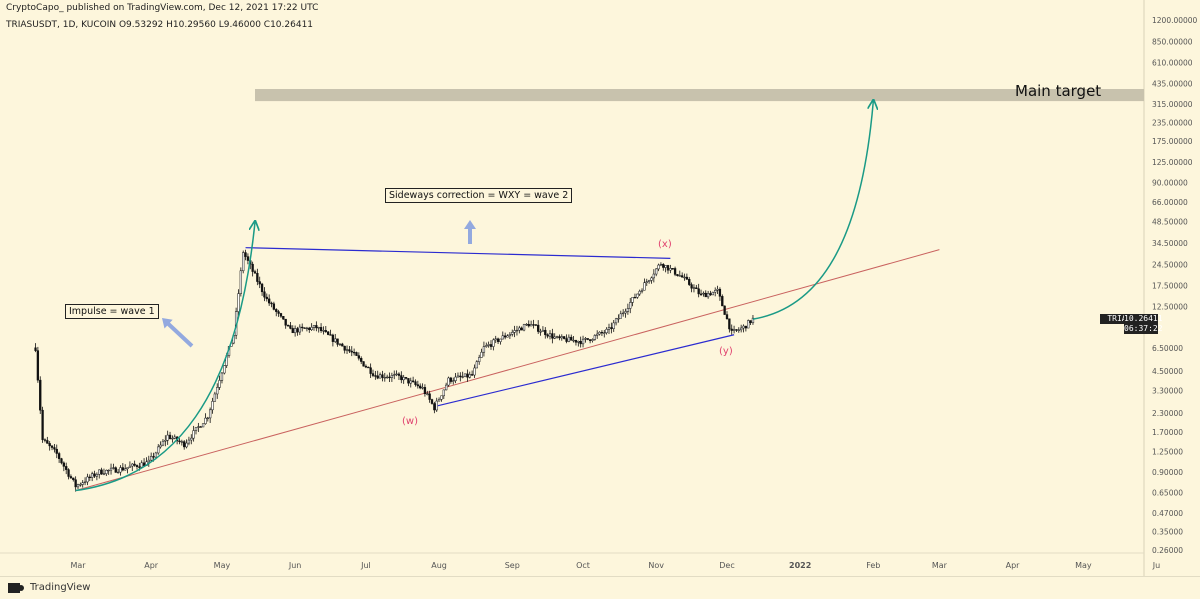  What do you see at coordinates (151, 565) in the screenshot?
I see `time-tick-label: Apr` at bounding box center [151, 565].